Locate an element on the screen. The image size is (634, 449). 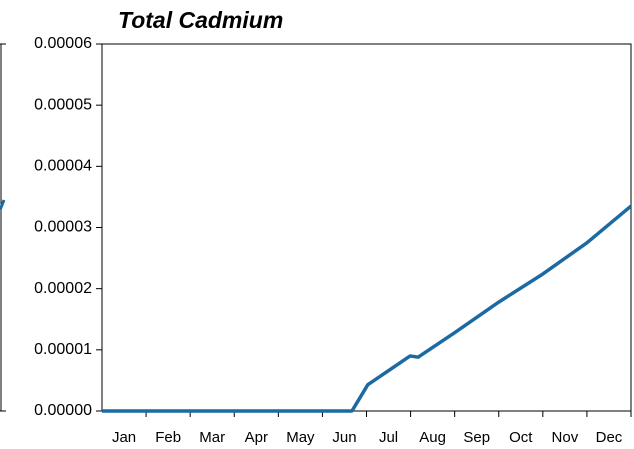
x-tick-label: Jan is located at coordinates (124, 437).